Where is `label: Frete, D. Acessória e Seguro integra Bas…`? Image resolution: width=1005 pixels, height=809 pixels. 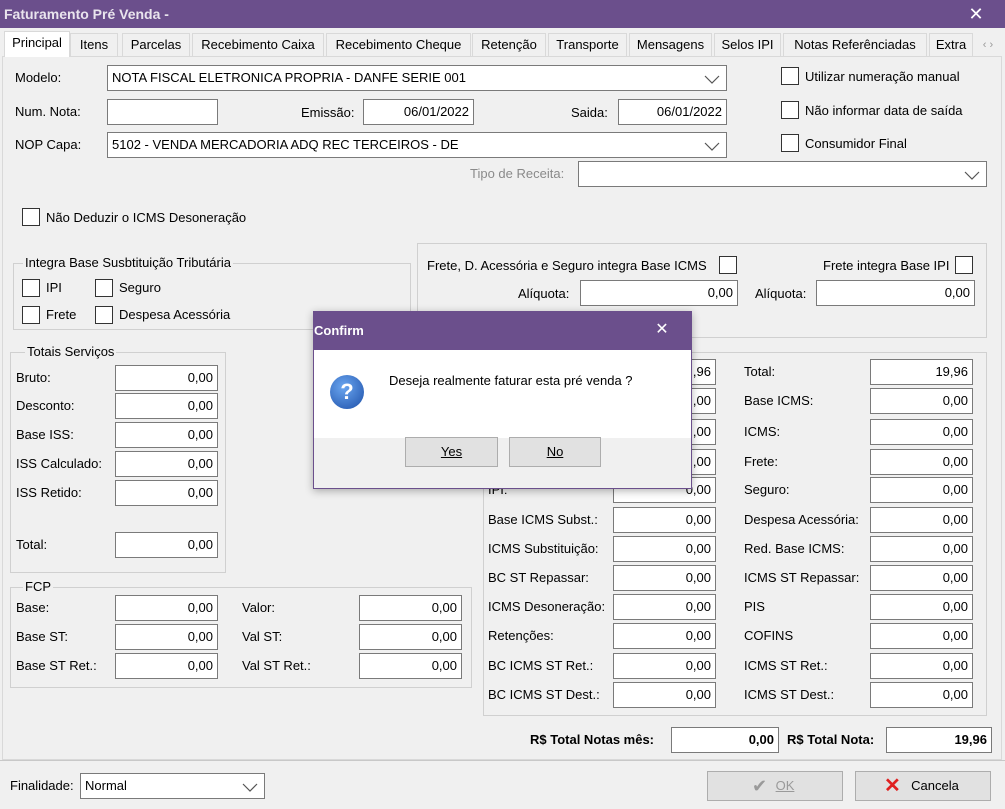
label: Frete, D. Acessória e Seguro integra Bas… is located at coordinates (567, 265).